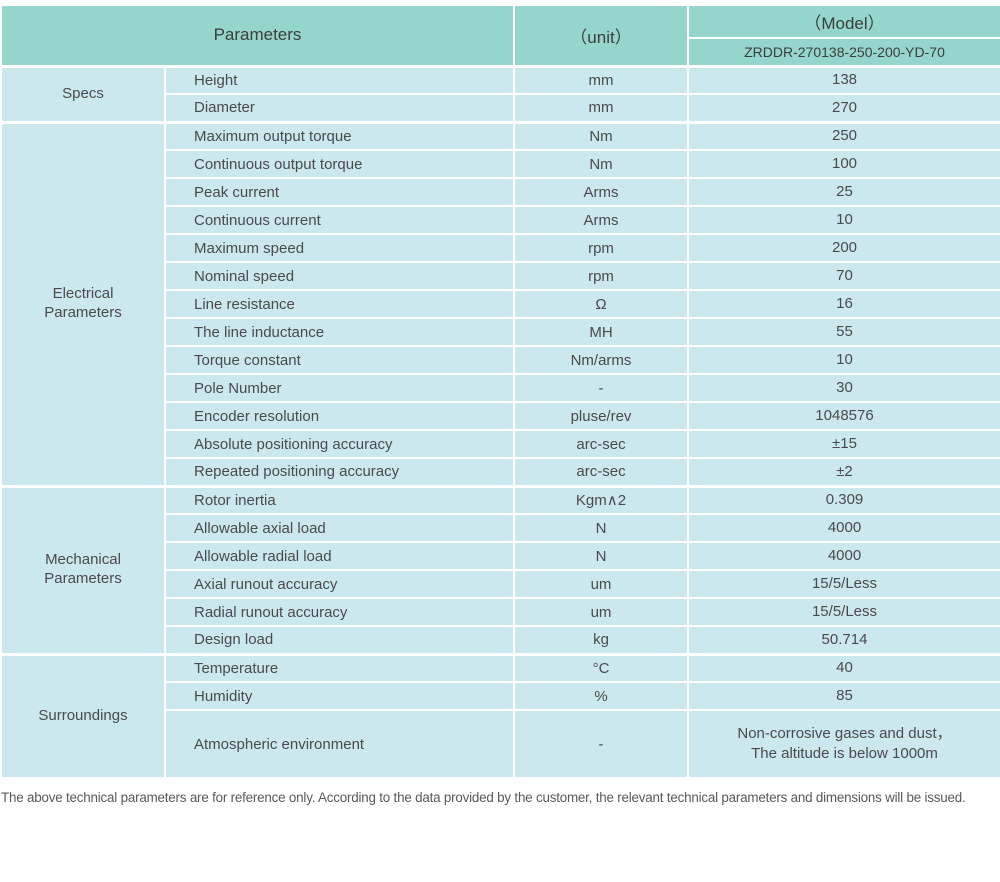  What do you see at coordinates (601, 640) in the screenshot?
I see `unit-cell: kg` at bounding box center [601, 640].